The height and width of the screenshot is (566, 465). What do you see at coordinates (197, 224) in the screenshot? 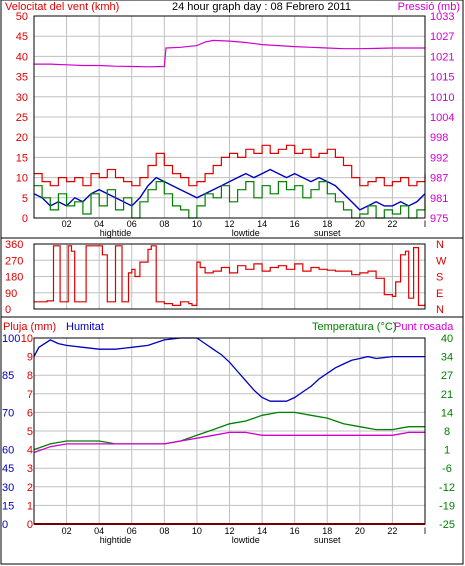
I see `wind-x-tick-label: 10` at bounding box center [197, 224].